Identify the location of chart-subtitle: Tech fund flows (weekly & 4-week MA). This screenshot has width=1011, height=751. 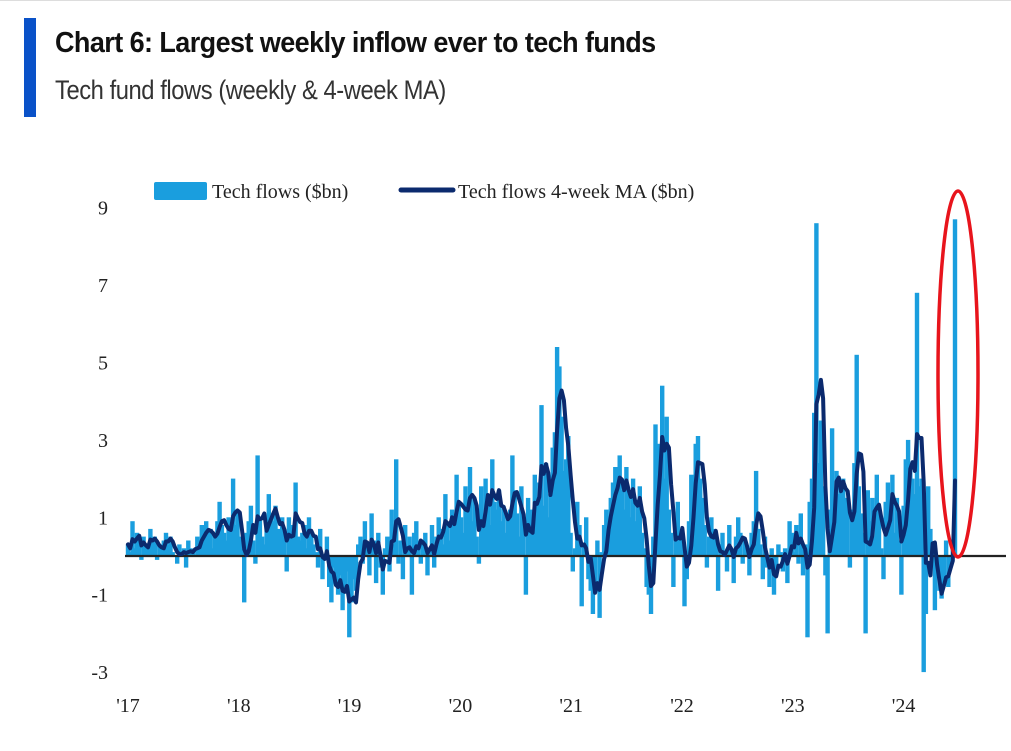
(250, 90).